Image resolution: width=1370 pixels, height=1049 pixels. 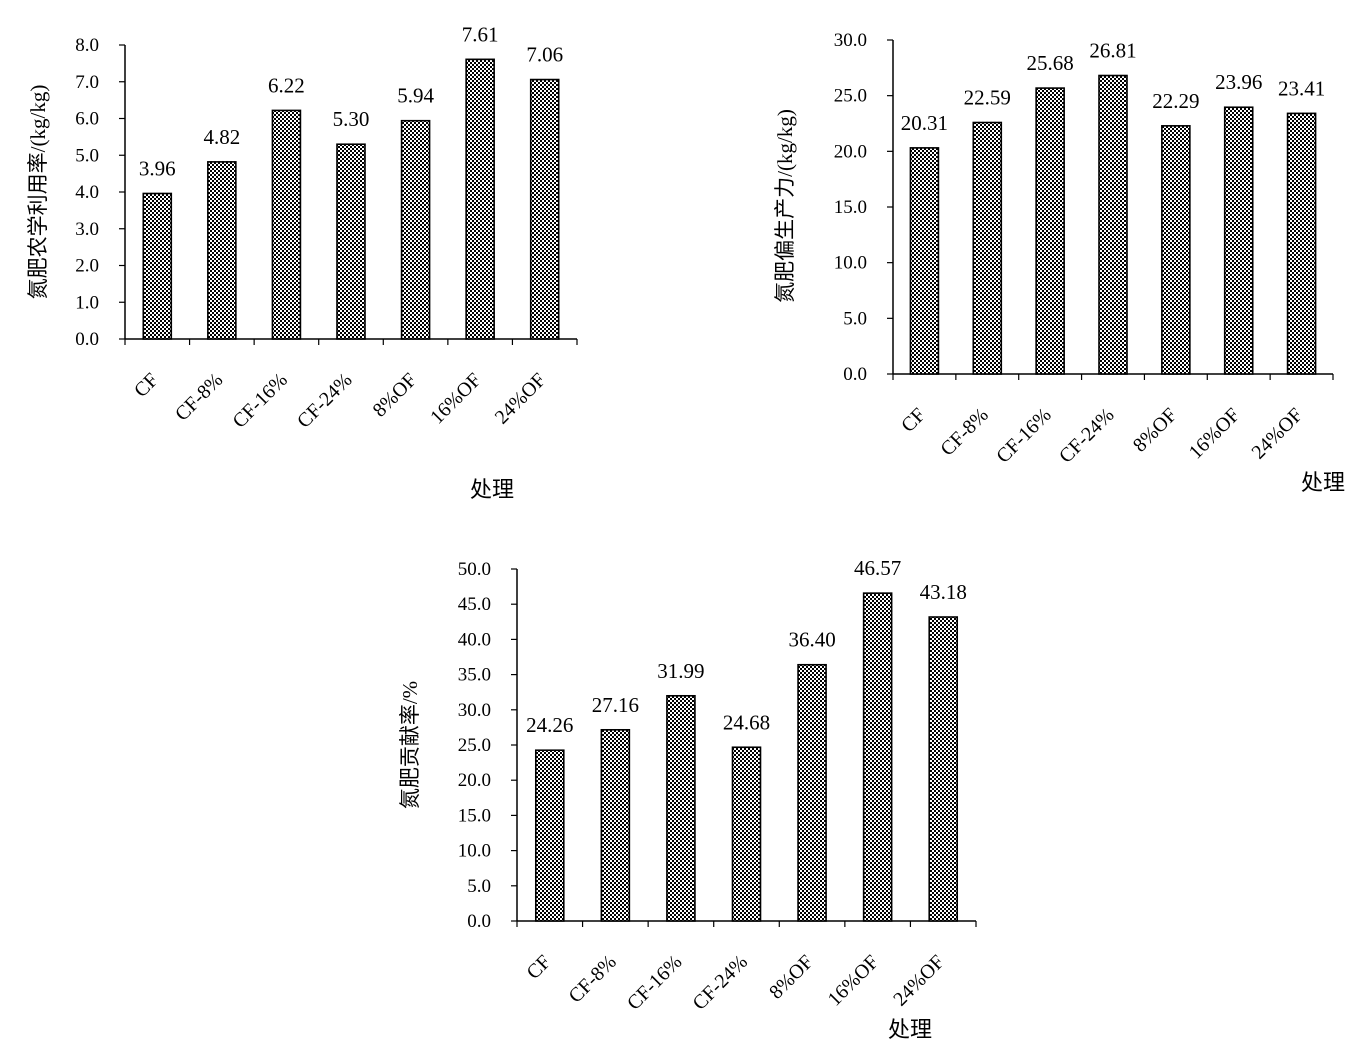 I want to click on y-tick-label: 1.0, so click(x=87, y=302).